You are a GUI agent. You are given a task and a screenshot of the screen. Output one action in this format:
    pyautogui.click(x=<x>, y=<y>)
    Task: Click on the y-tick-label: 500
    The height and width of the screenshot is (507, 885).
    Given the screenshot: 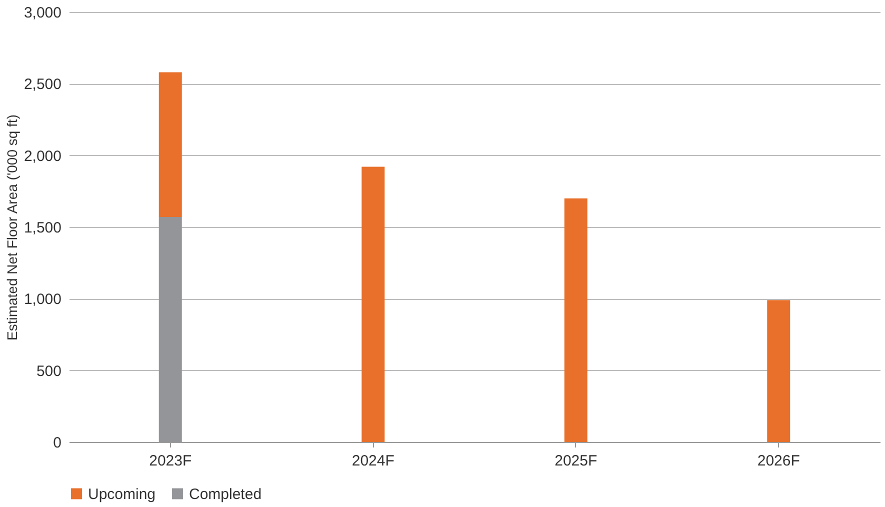 What is the action you would take?
    pyautogui.click(x=49, y=371)
    